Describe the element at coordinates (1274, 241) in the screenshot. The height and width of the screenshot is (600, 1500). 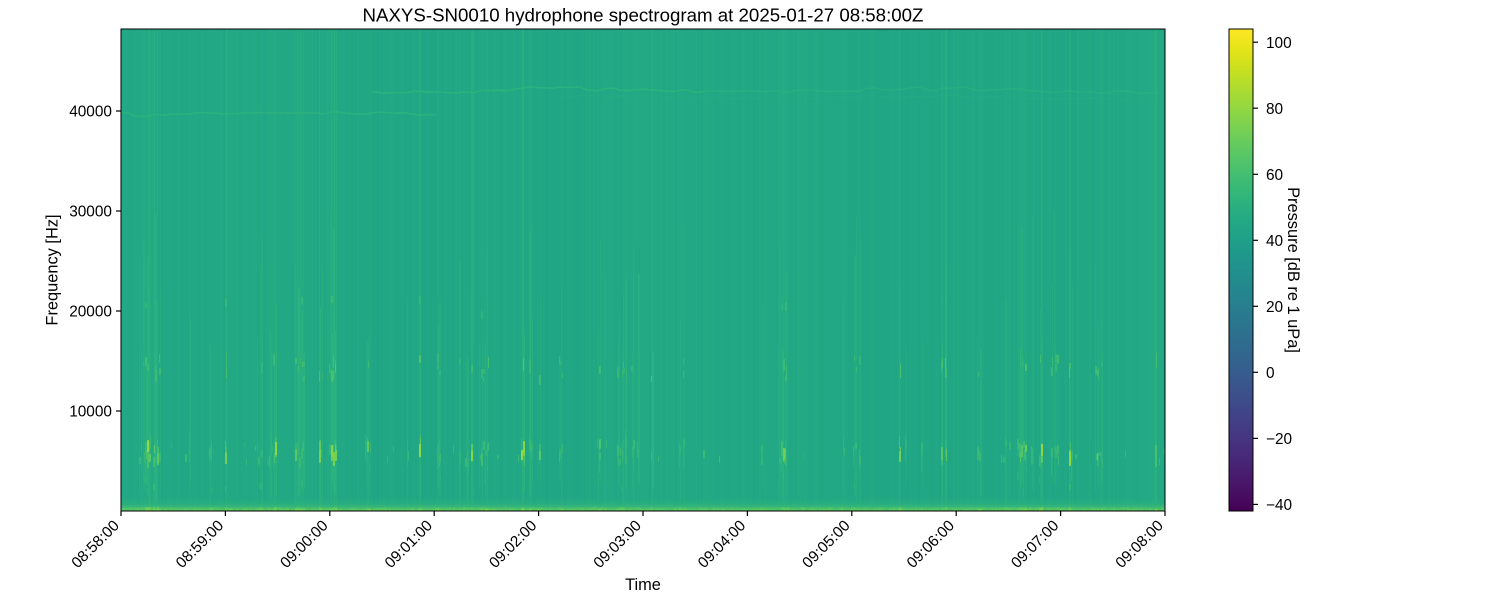
I see `svg-text: 40` at that location.